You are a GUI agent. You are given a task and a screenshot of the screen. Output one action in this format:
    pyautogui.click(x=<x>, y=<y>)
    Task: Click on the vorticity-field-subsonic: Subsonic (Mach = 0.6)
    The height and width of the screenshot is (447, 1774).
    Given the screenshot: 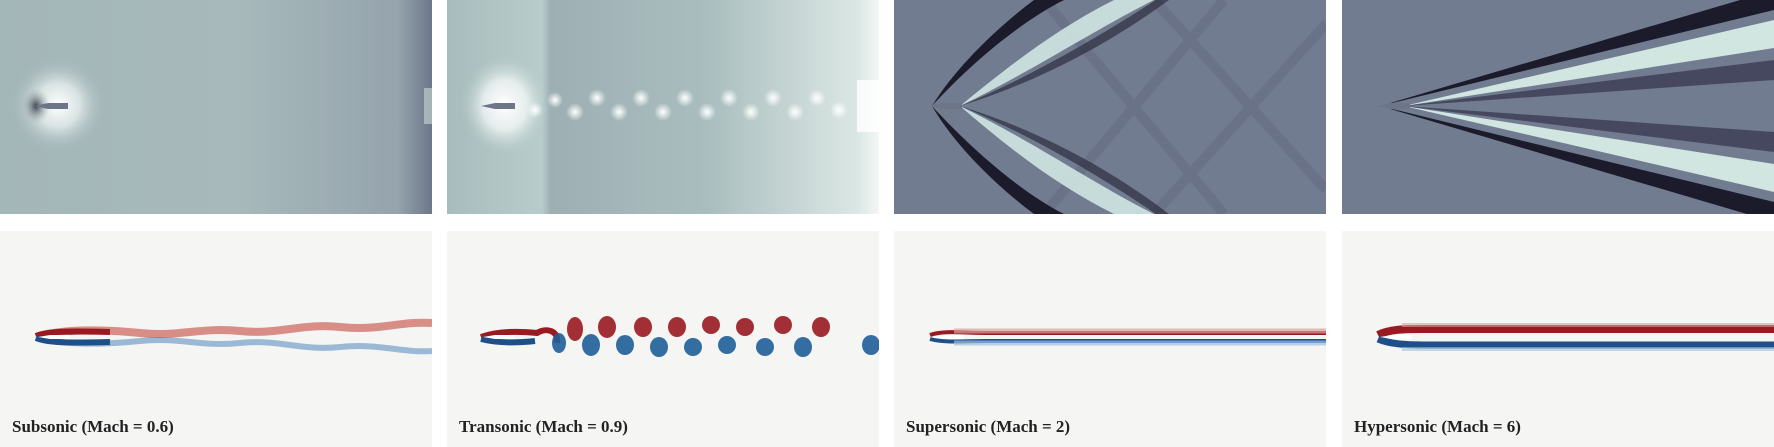 What is the action you would take?
    pyautogui.click(x=216, y=339)
    